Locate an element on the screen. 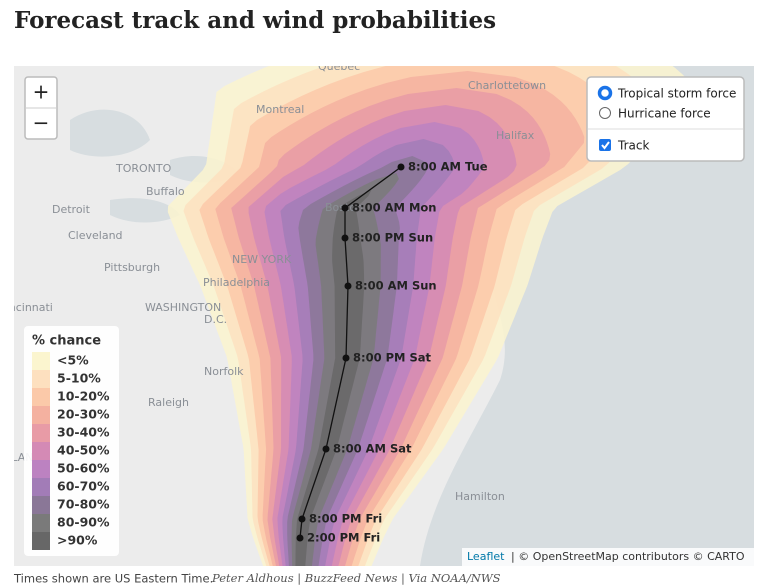 The image size is (758, 588). place-label: Montreal is located at coordinates (280, 109).